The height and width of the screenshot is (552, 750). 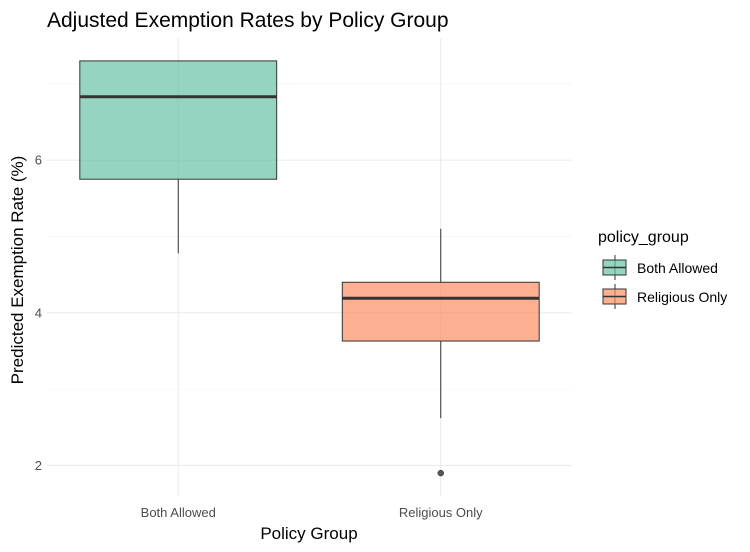 What do you see at coordinates (38, 465) in the screenshot?
I see `y-tick-label: 2` at bounding box center [38, 465].